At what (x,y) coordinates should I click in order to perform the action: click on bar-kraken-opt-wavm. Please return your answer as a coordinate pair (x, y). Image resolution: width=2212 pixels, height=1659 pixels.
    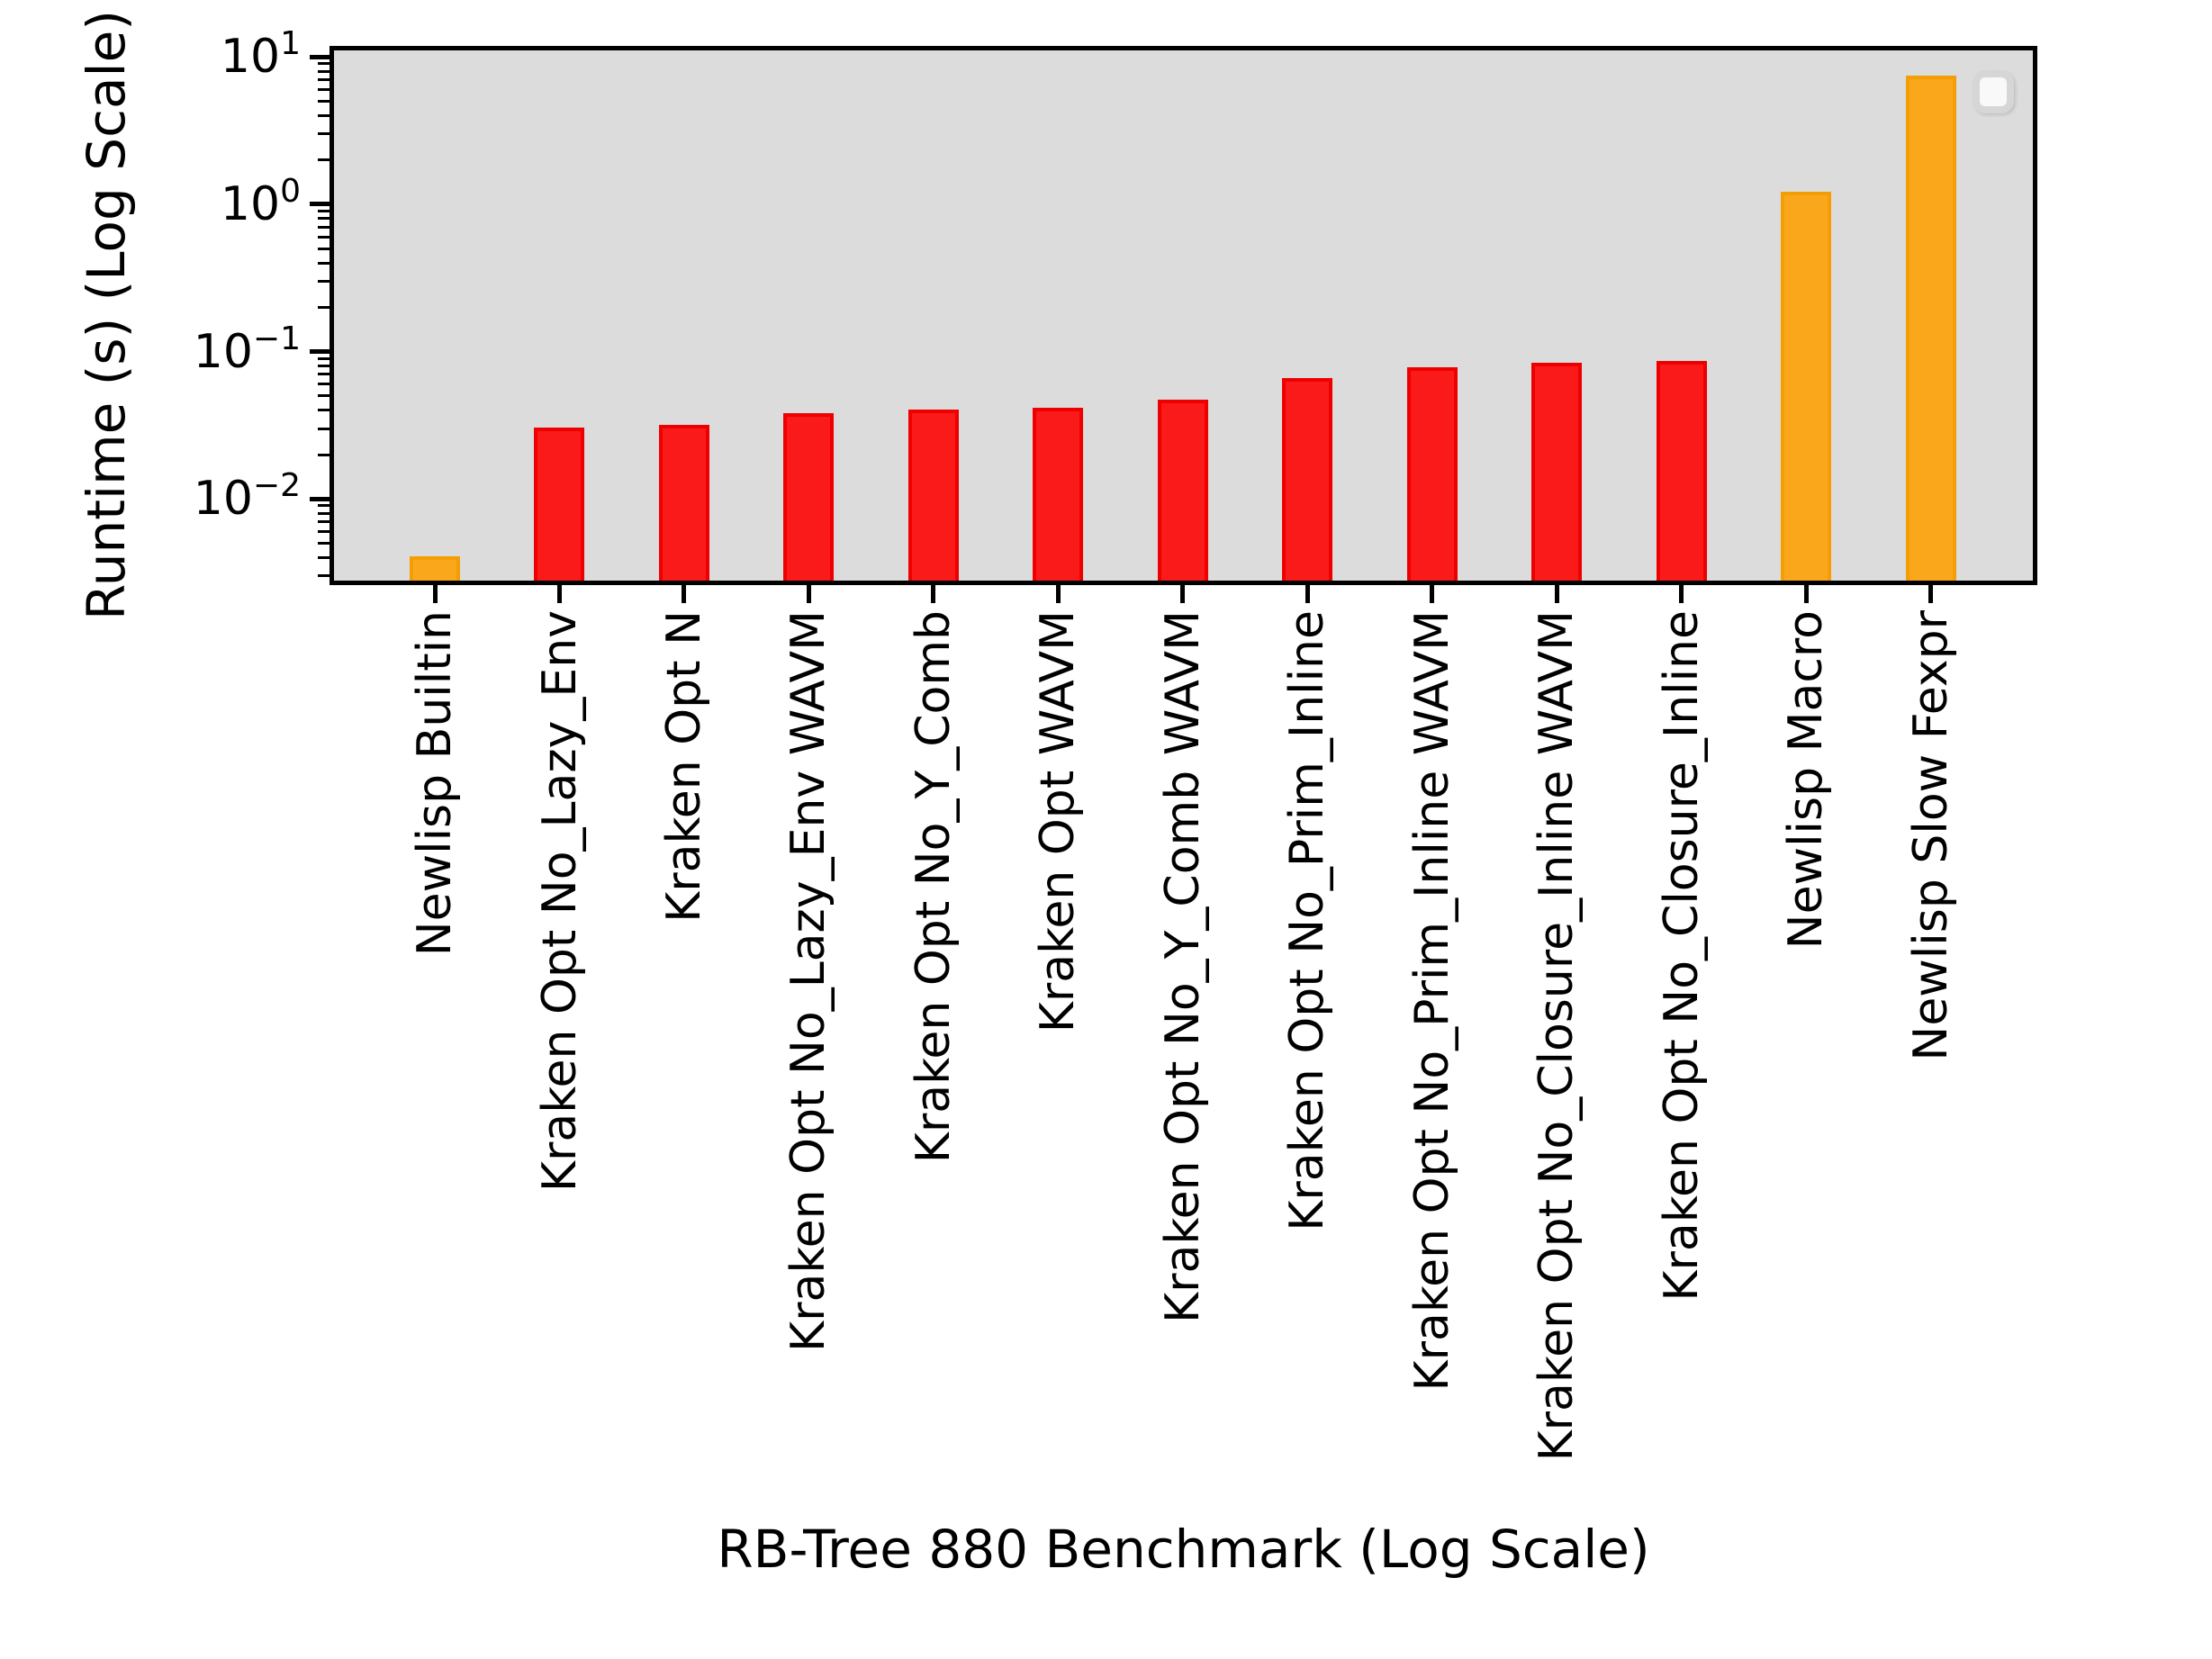
    Looking at the image, I should click on (1058, 494).